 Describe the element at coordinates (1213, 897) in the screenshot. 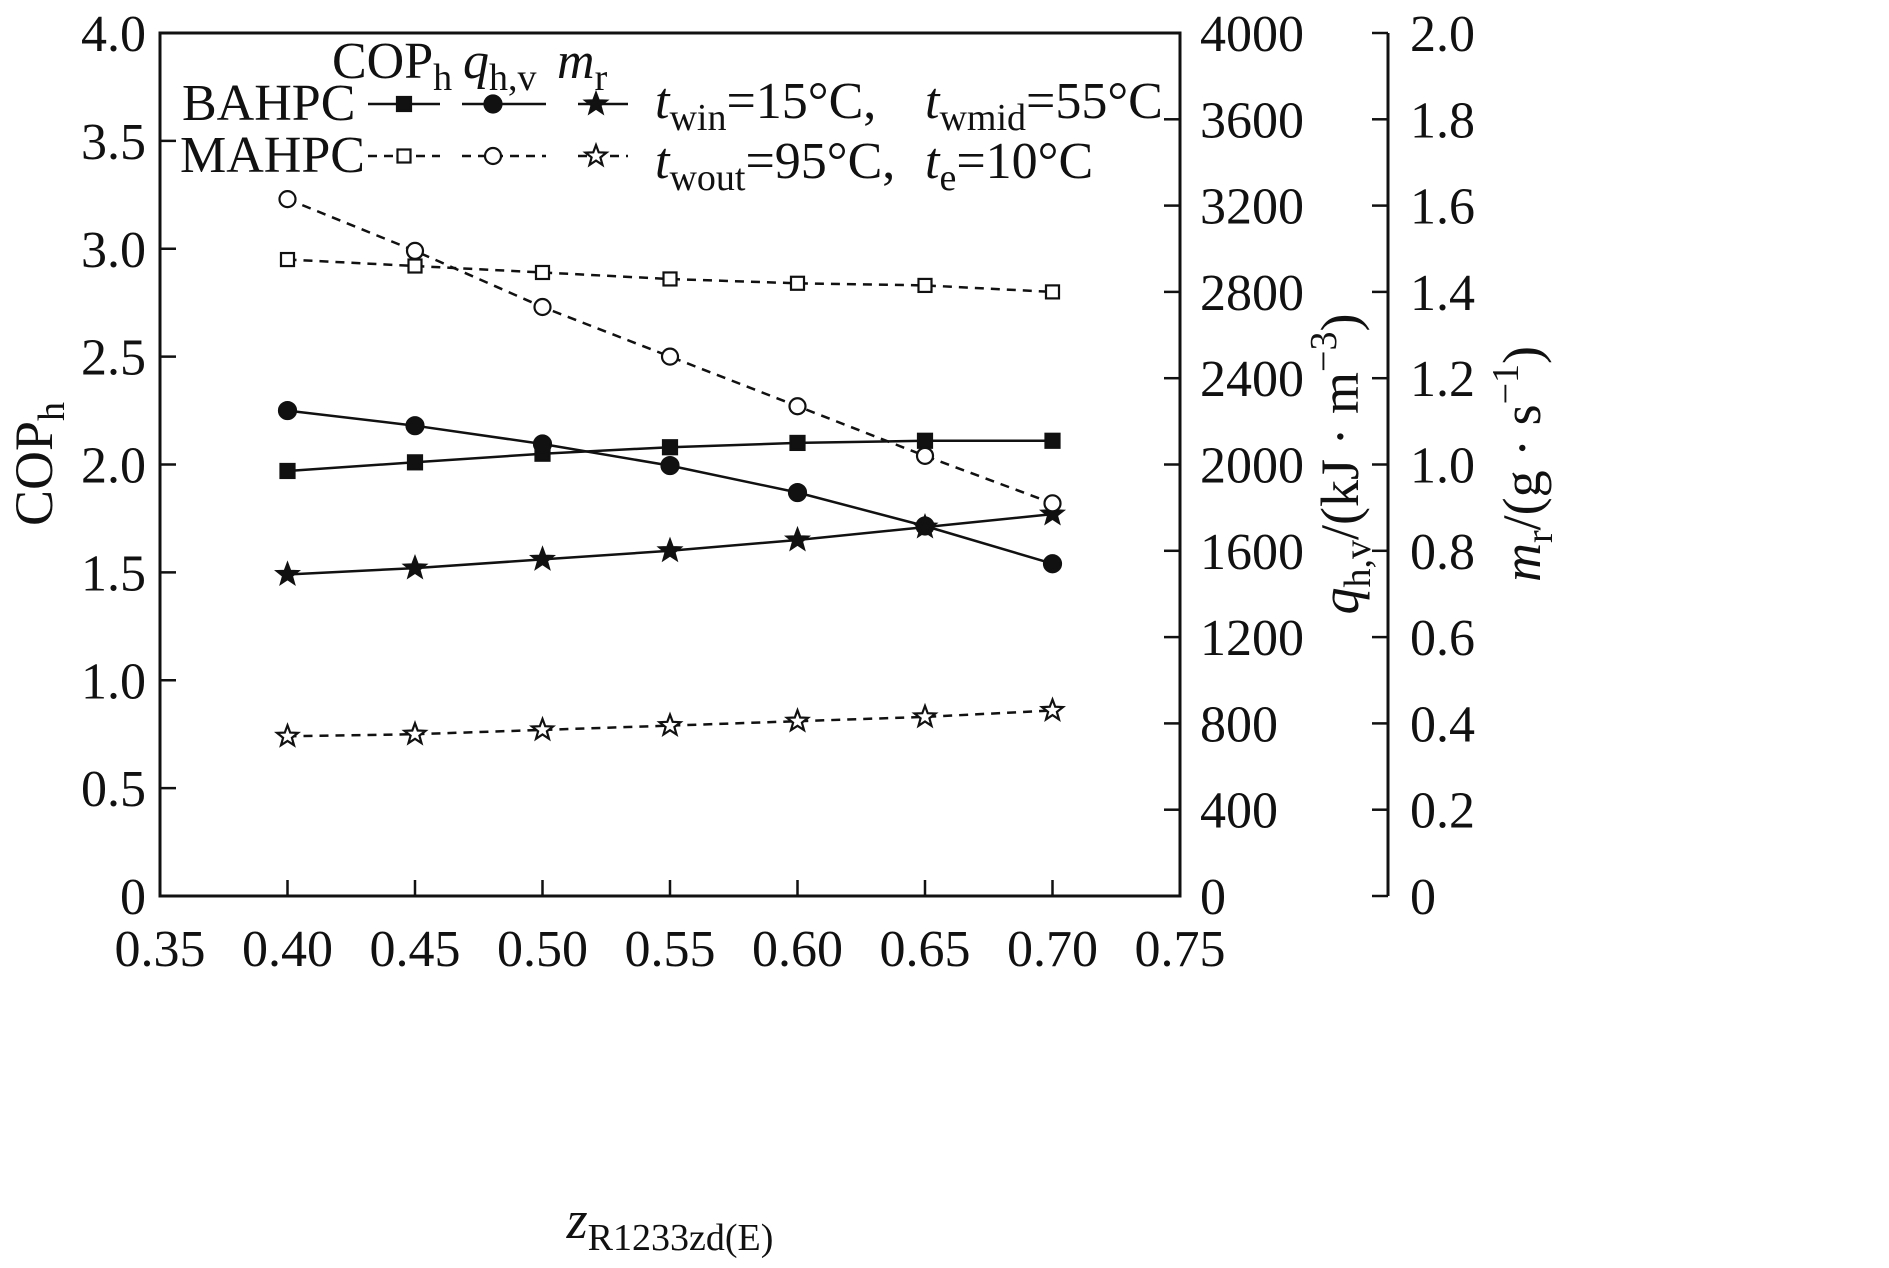

I see `y-right1-tick-label: 0` at that location.